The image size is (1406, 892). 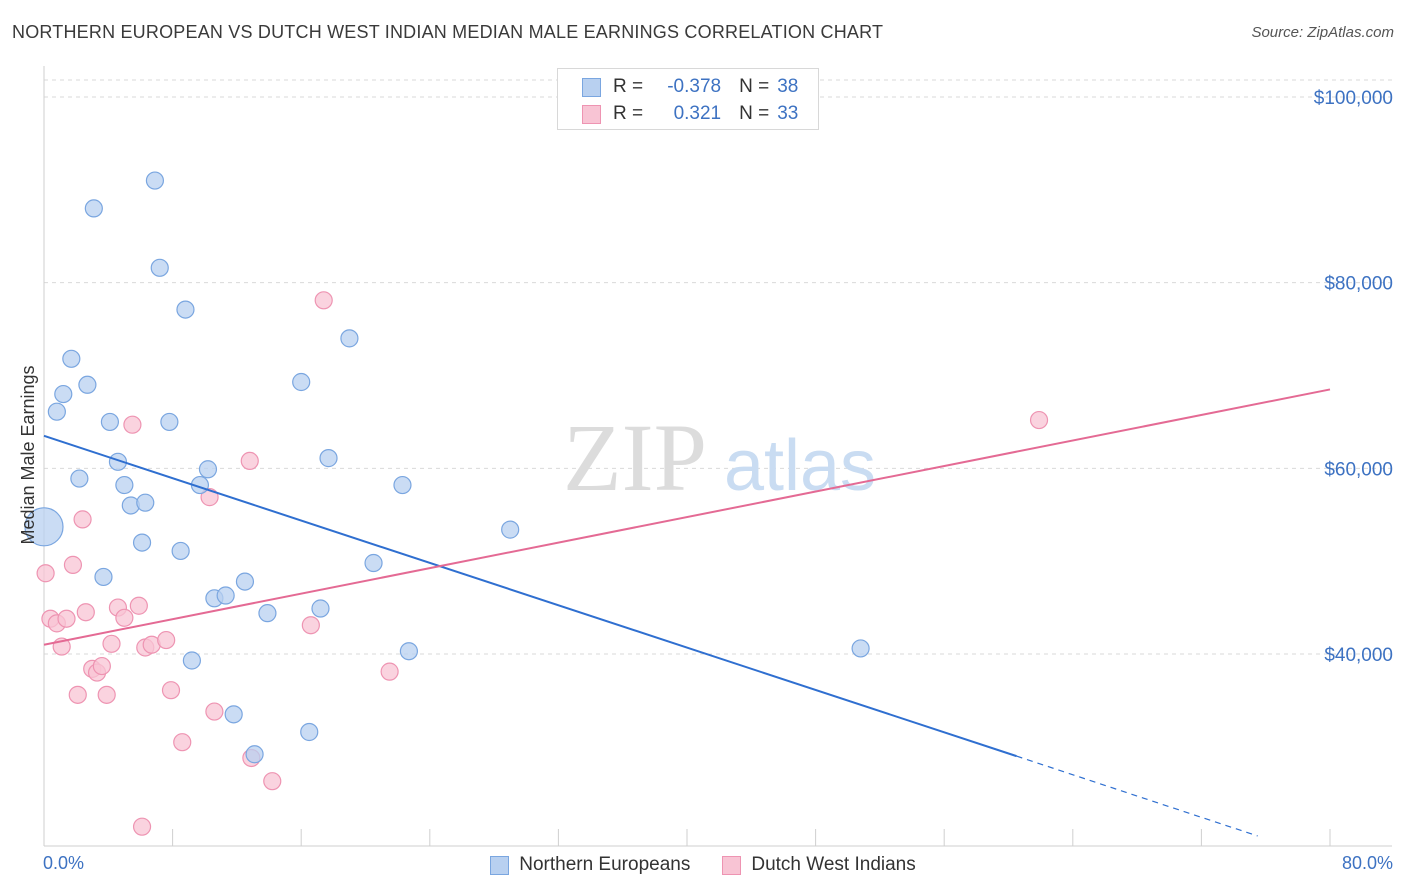 What do you see at coordinates (63, 863) in the screenshot?
I see `x-tick-label: 0.0%` at bounding box center [63, 863].